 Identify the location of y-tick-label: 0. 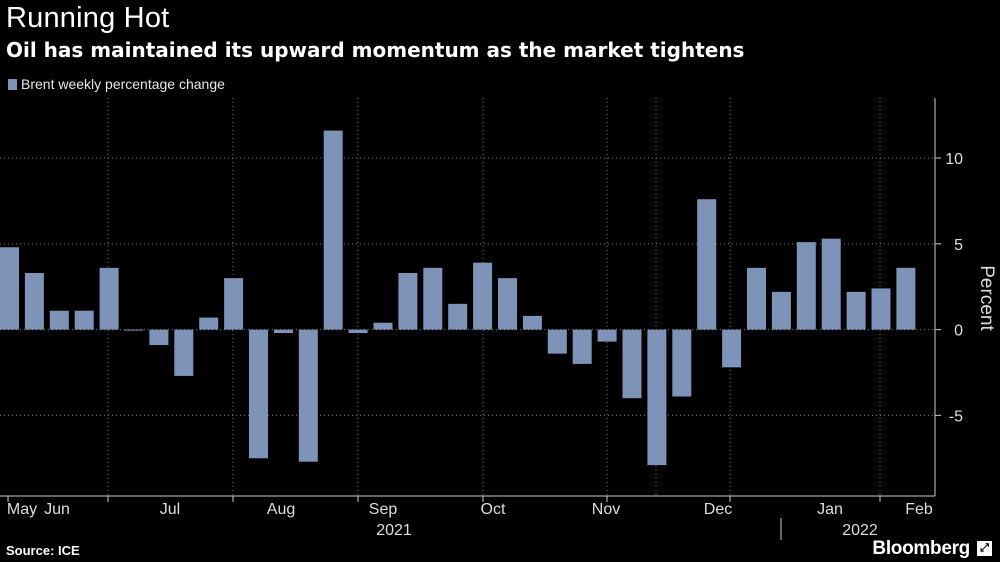
(958, 331).